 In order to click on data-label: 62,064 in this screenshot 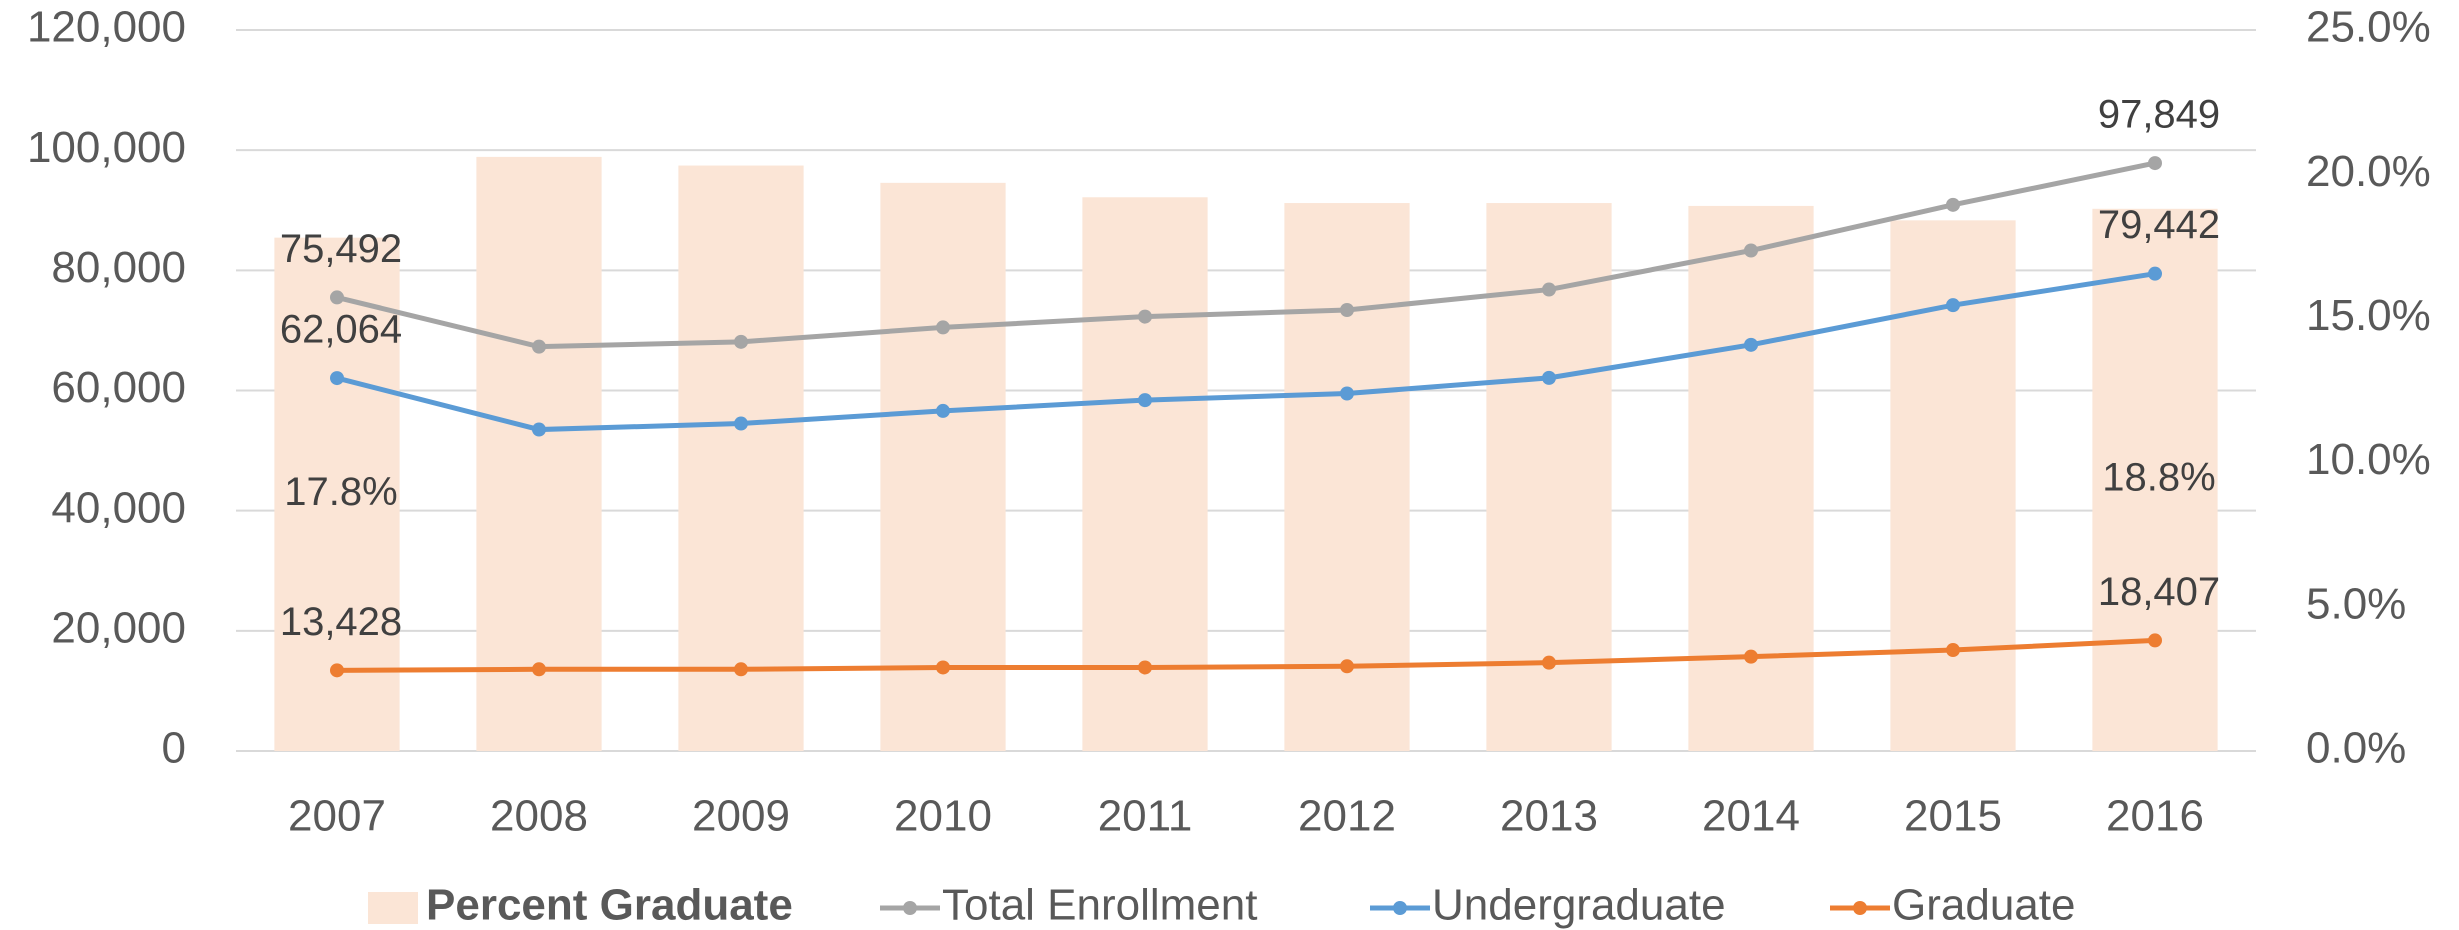, I will do `click(341, 330)`.